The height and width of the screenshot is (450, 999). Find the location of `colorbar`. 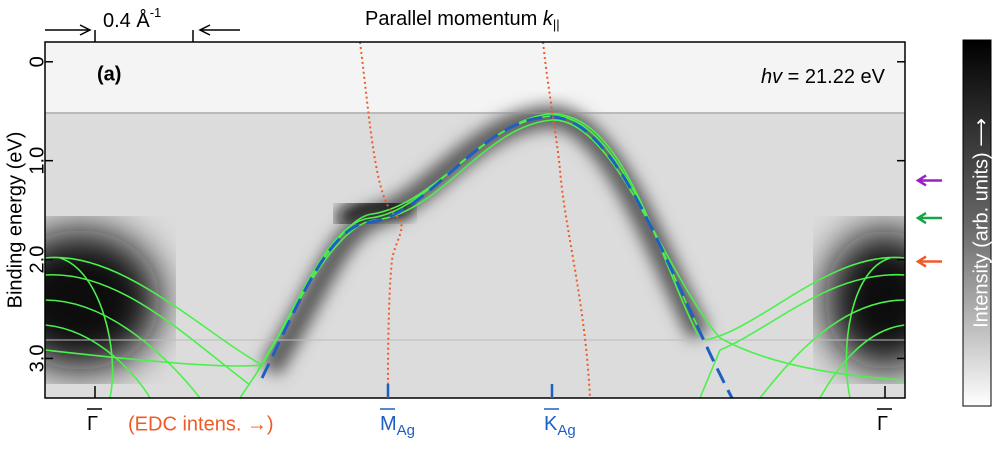

colorbar is located at coordinates (977, 223).